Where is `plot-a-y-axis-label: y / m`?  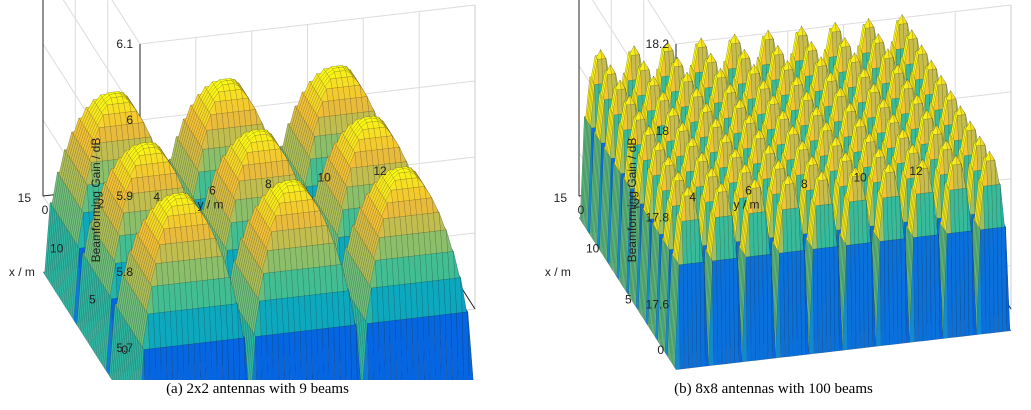 plot-a-y-axis-label: y / m is located at coordinates (211, 205).